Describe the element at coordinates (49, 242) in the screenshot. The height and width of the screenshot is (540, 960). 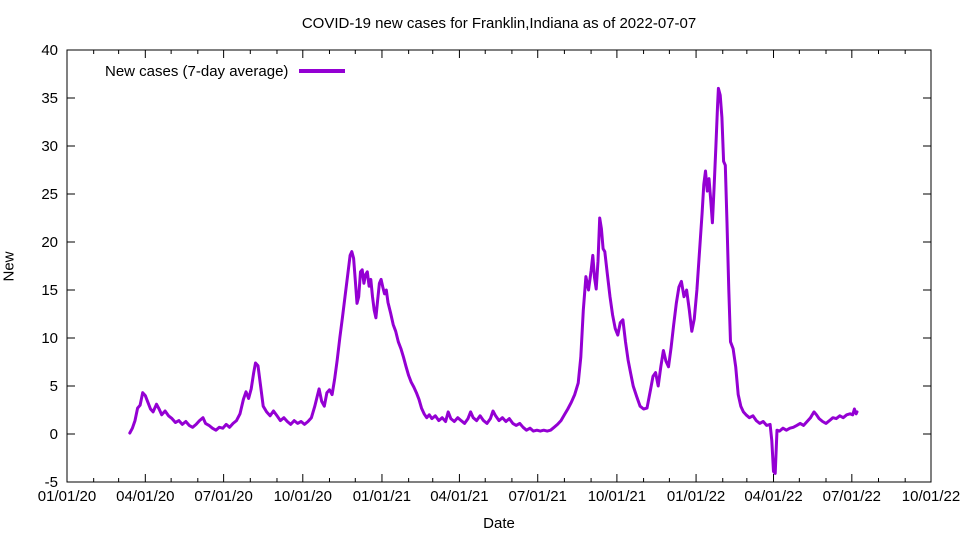
I see `y-tick-label: 20` at that location.